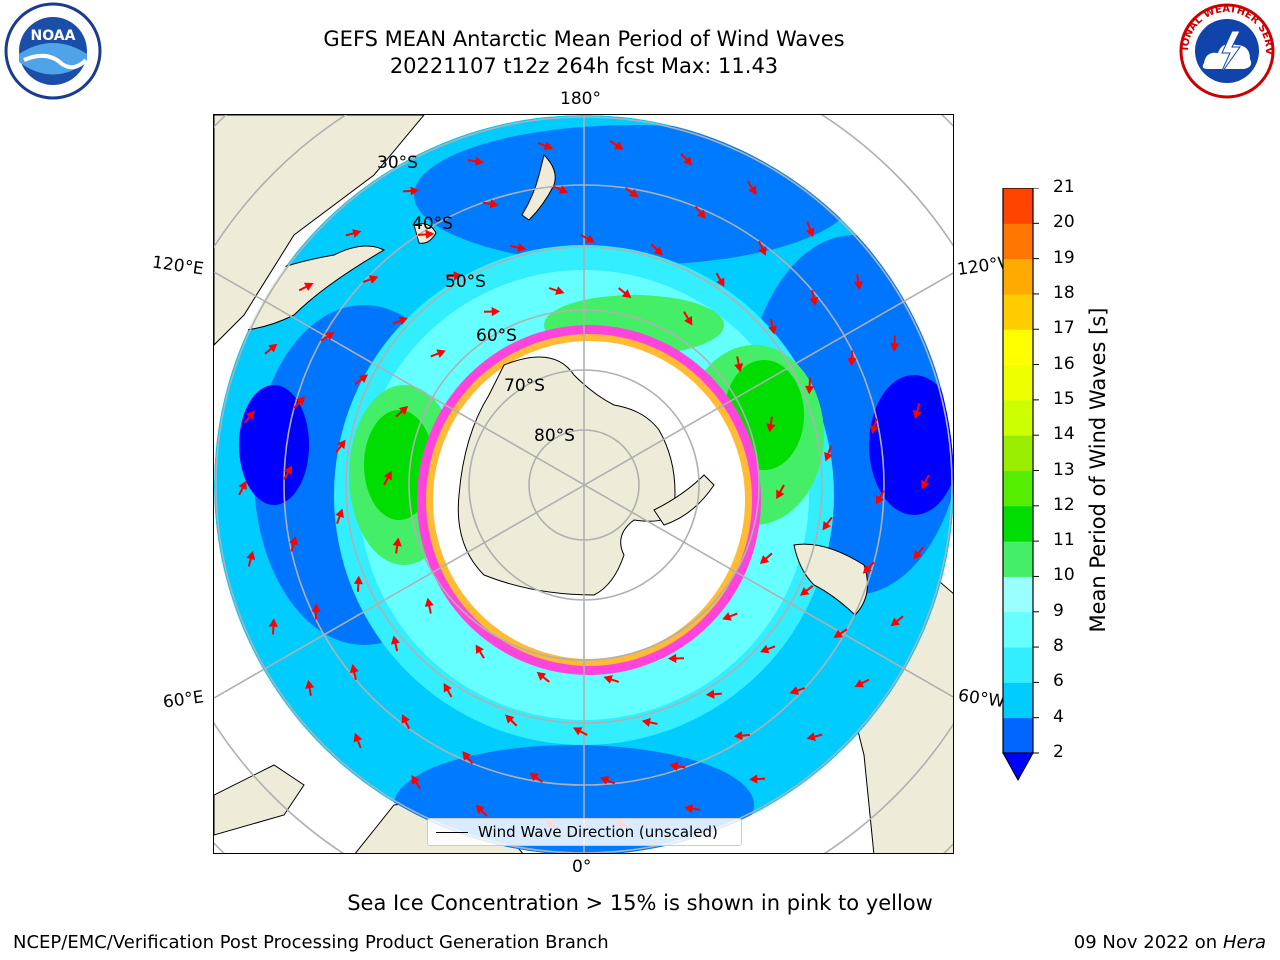 This screenshot has width=1280, height=960. What do you see at coordinates (1058, 681) in the screenshot?
I see `colorbar-tick-label: 6` at bounding box center [1058, 681].